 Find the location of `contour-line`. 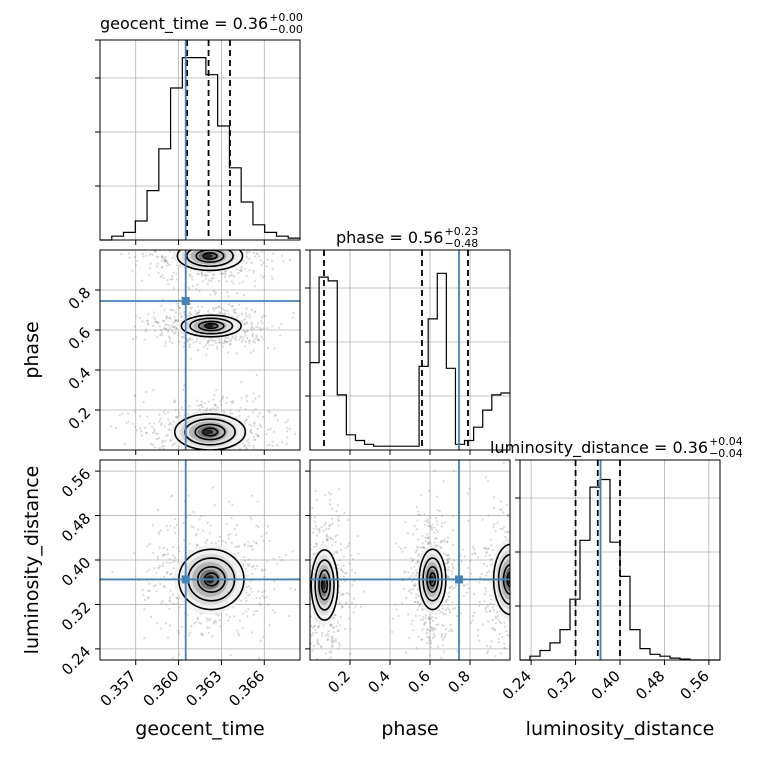

contour-line is located at coordinates (210, 256).